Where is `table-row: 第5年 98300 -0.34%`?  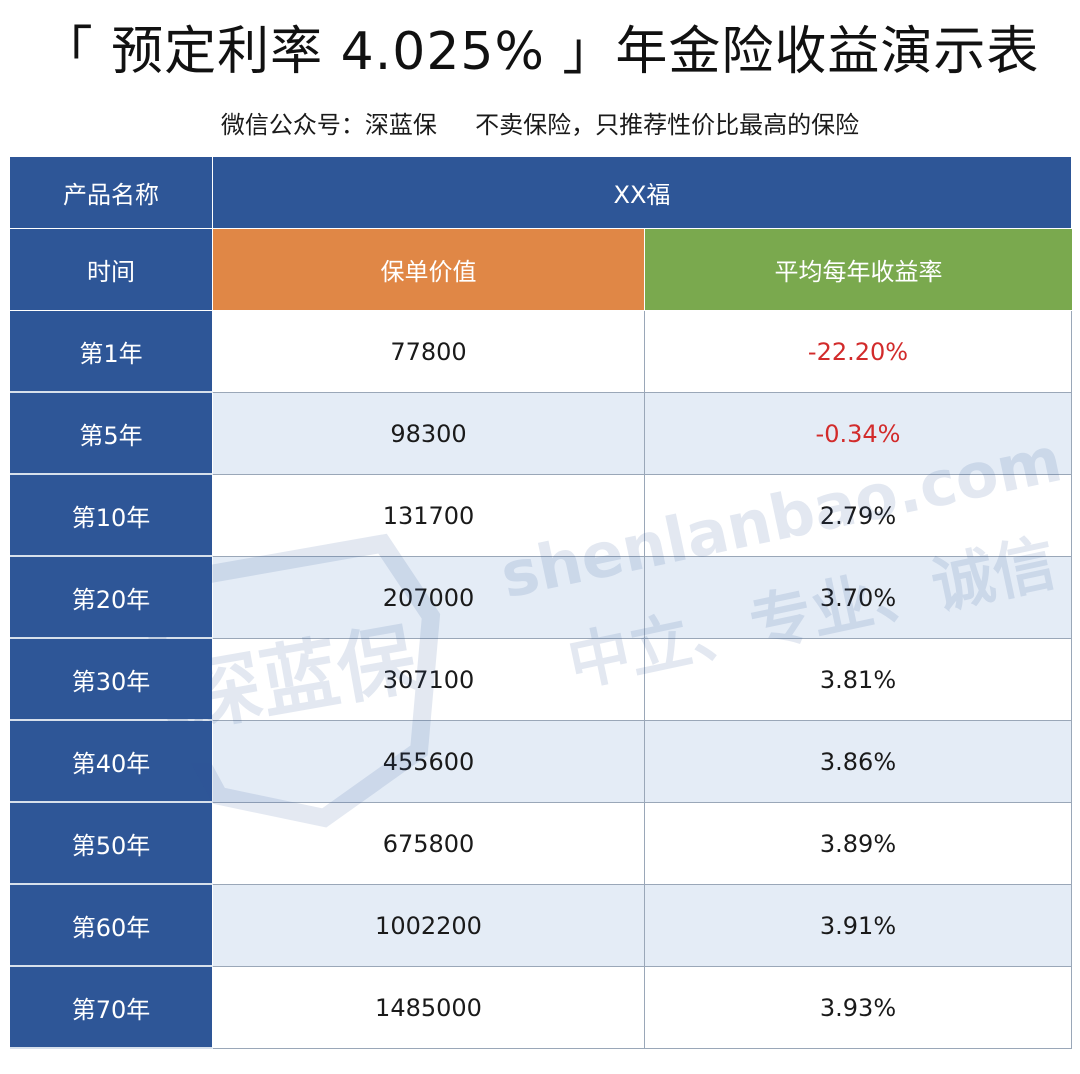
table-row: 第5年 98300 -0.34% is located at coordinates (541, 434).